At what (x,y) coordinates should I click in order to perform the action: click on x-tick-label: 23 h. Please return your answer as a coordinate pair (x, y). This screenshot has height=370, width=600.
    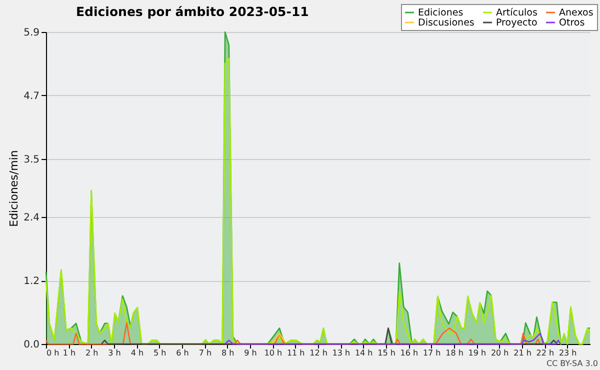
    Looking at the image, I should click on (567, 353).